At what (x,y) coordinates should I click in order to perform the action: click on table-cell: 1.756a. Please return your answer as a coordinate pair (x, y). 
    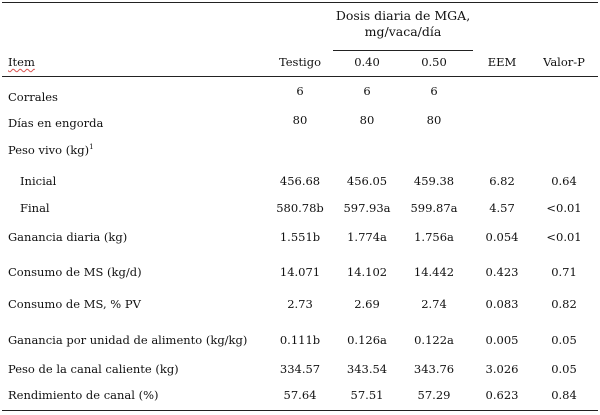
    Looking at the image, I should click on (434, 237).